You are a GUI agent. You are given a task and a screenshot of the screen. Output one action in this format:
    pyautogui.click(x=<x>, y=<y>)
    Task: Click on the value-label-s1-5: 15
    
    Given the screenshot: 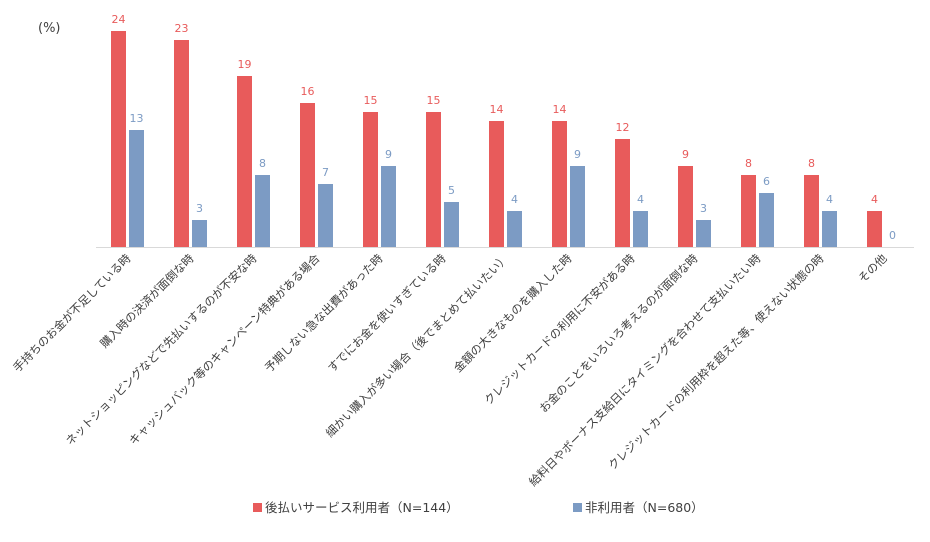 What is the action you would take?
    pyautogui.click(x=371, y=100)
    